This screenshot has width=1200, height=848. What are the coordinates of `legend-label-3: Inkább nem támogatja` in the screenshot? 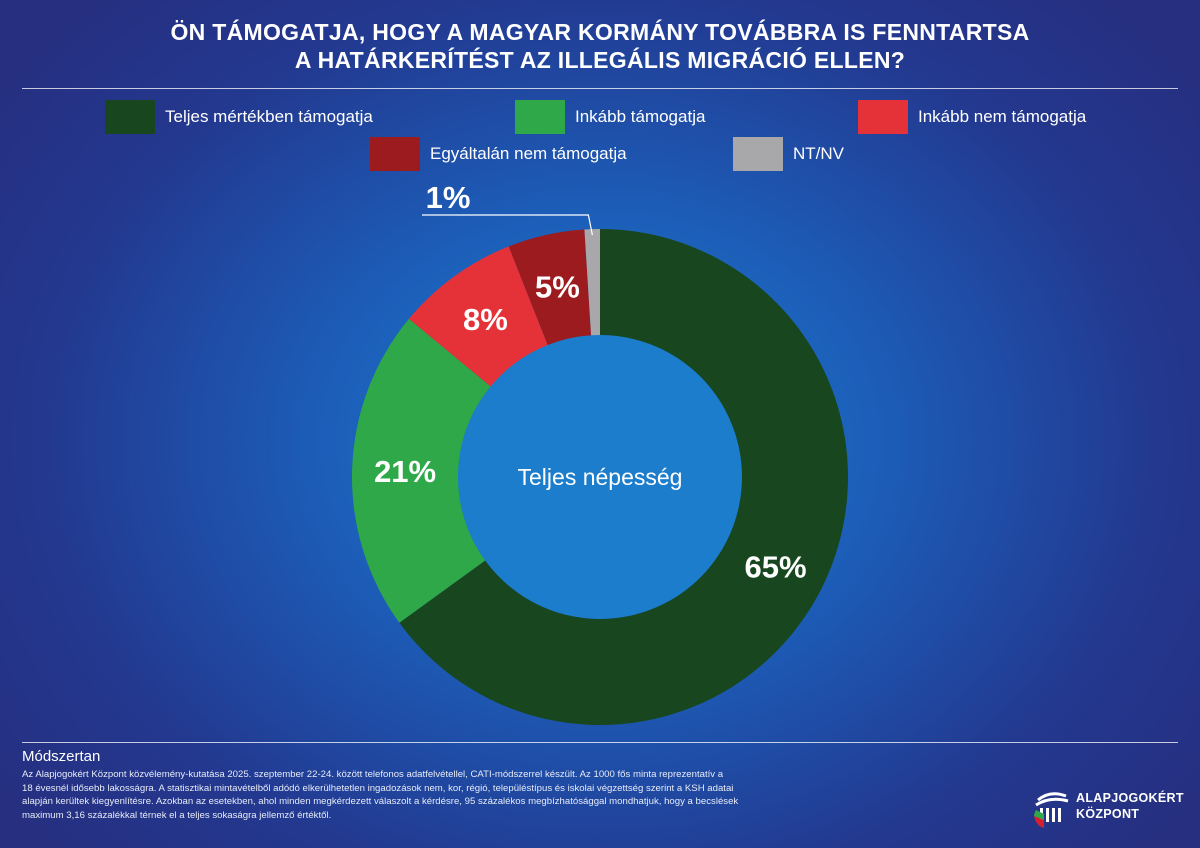 It's located at (1002, 116).